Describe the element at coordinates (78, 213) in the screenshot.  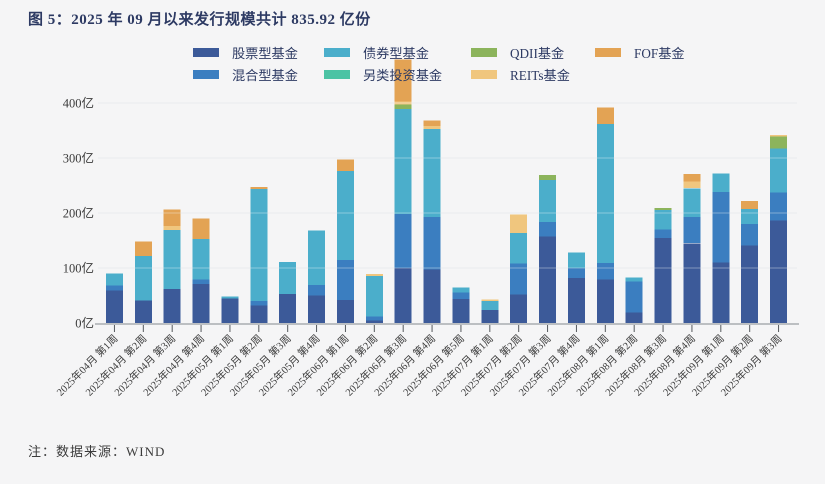
I see `y-axis-label-200: 200亿` at that location.